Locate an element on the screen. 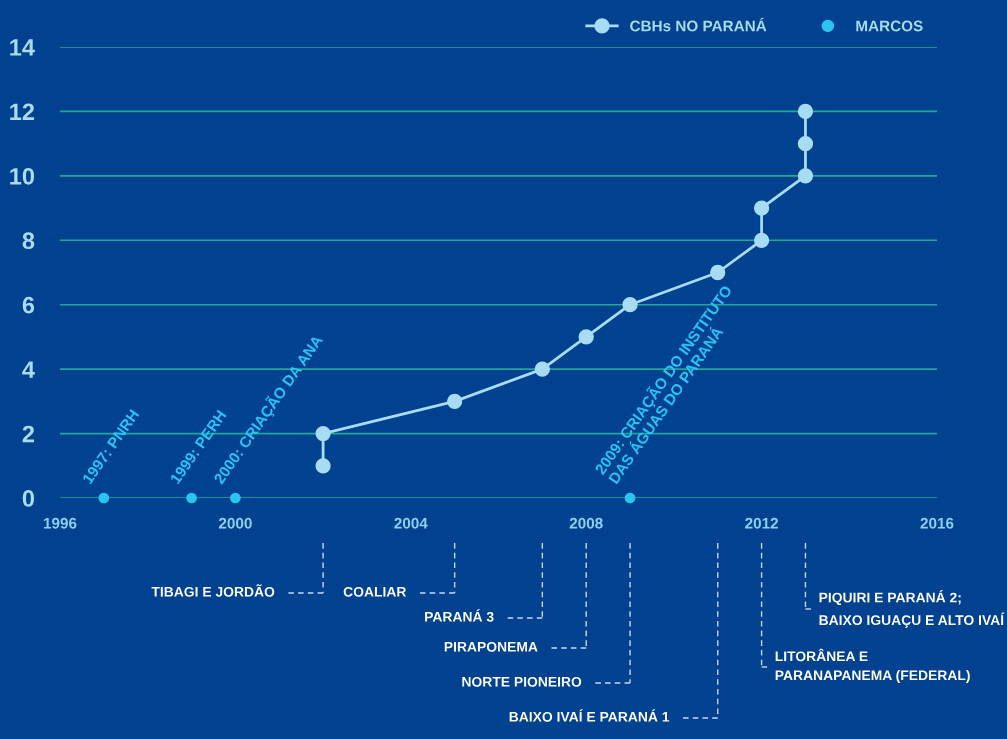 This screenshot has width=1007, height=739. y-tick-label: 2 is located at coordinates (28, 434).